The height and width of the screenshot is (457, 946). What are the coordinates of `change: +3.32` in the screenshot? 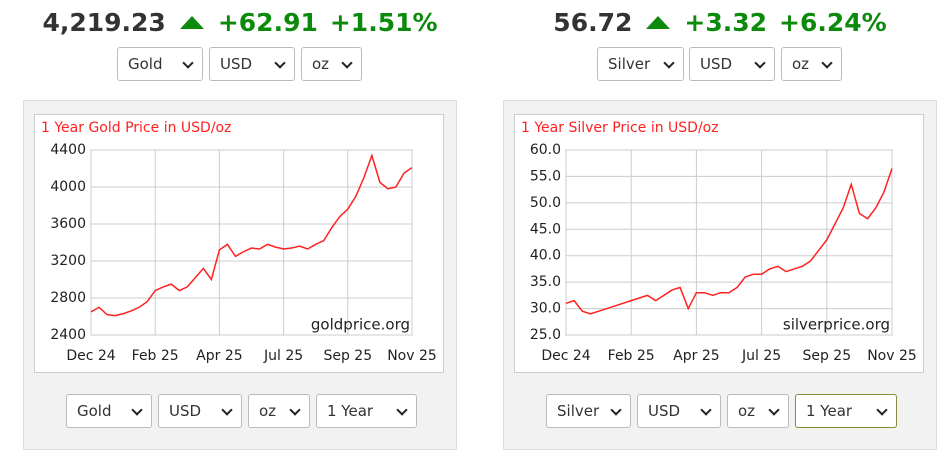 It's located at (726, 22).